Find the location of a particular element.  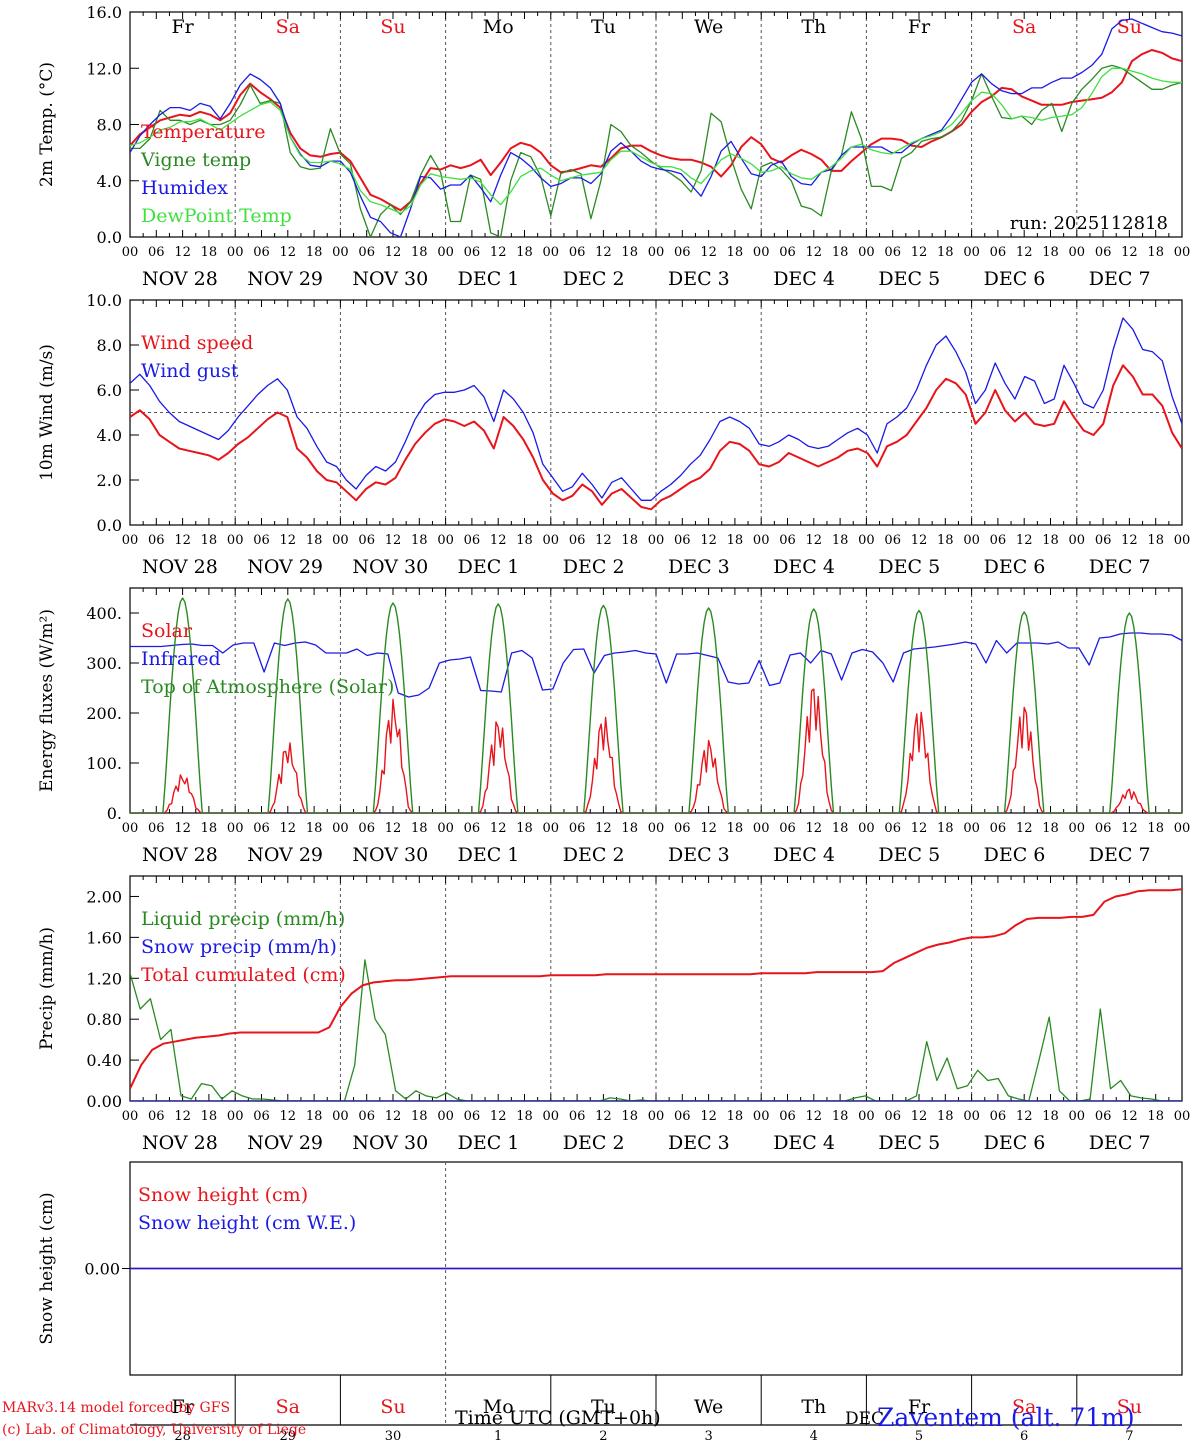

y-tick-label: 0.0 is located at coordinates (109, 525).